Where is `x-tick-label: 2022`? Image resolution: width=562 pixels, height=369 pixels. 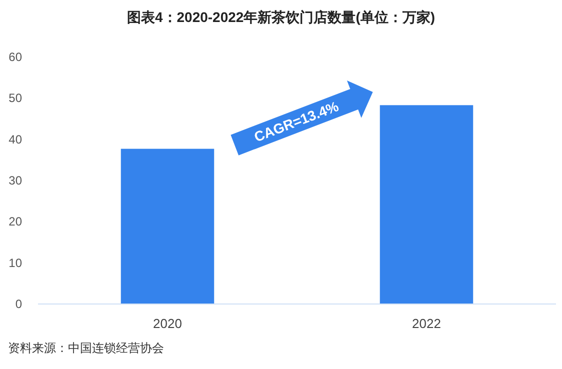
x-tick-label: 2022 is located at coordinates (426, 323).